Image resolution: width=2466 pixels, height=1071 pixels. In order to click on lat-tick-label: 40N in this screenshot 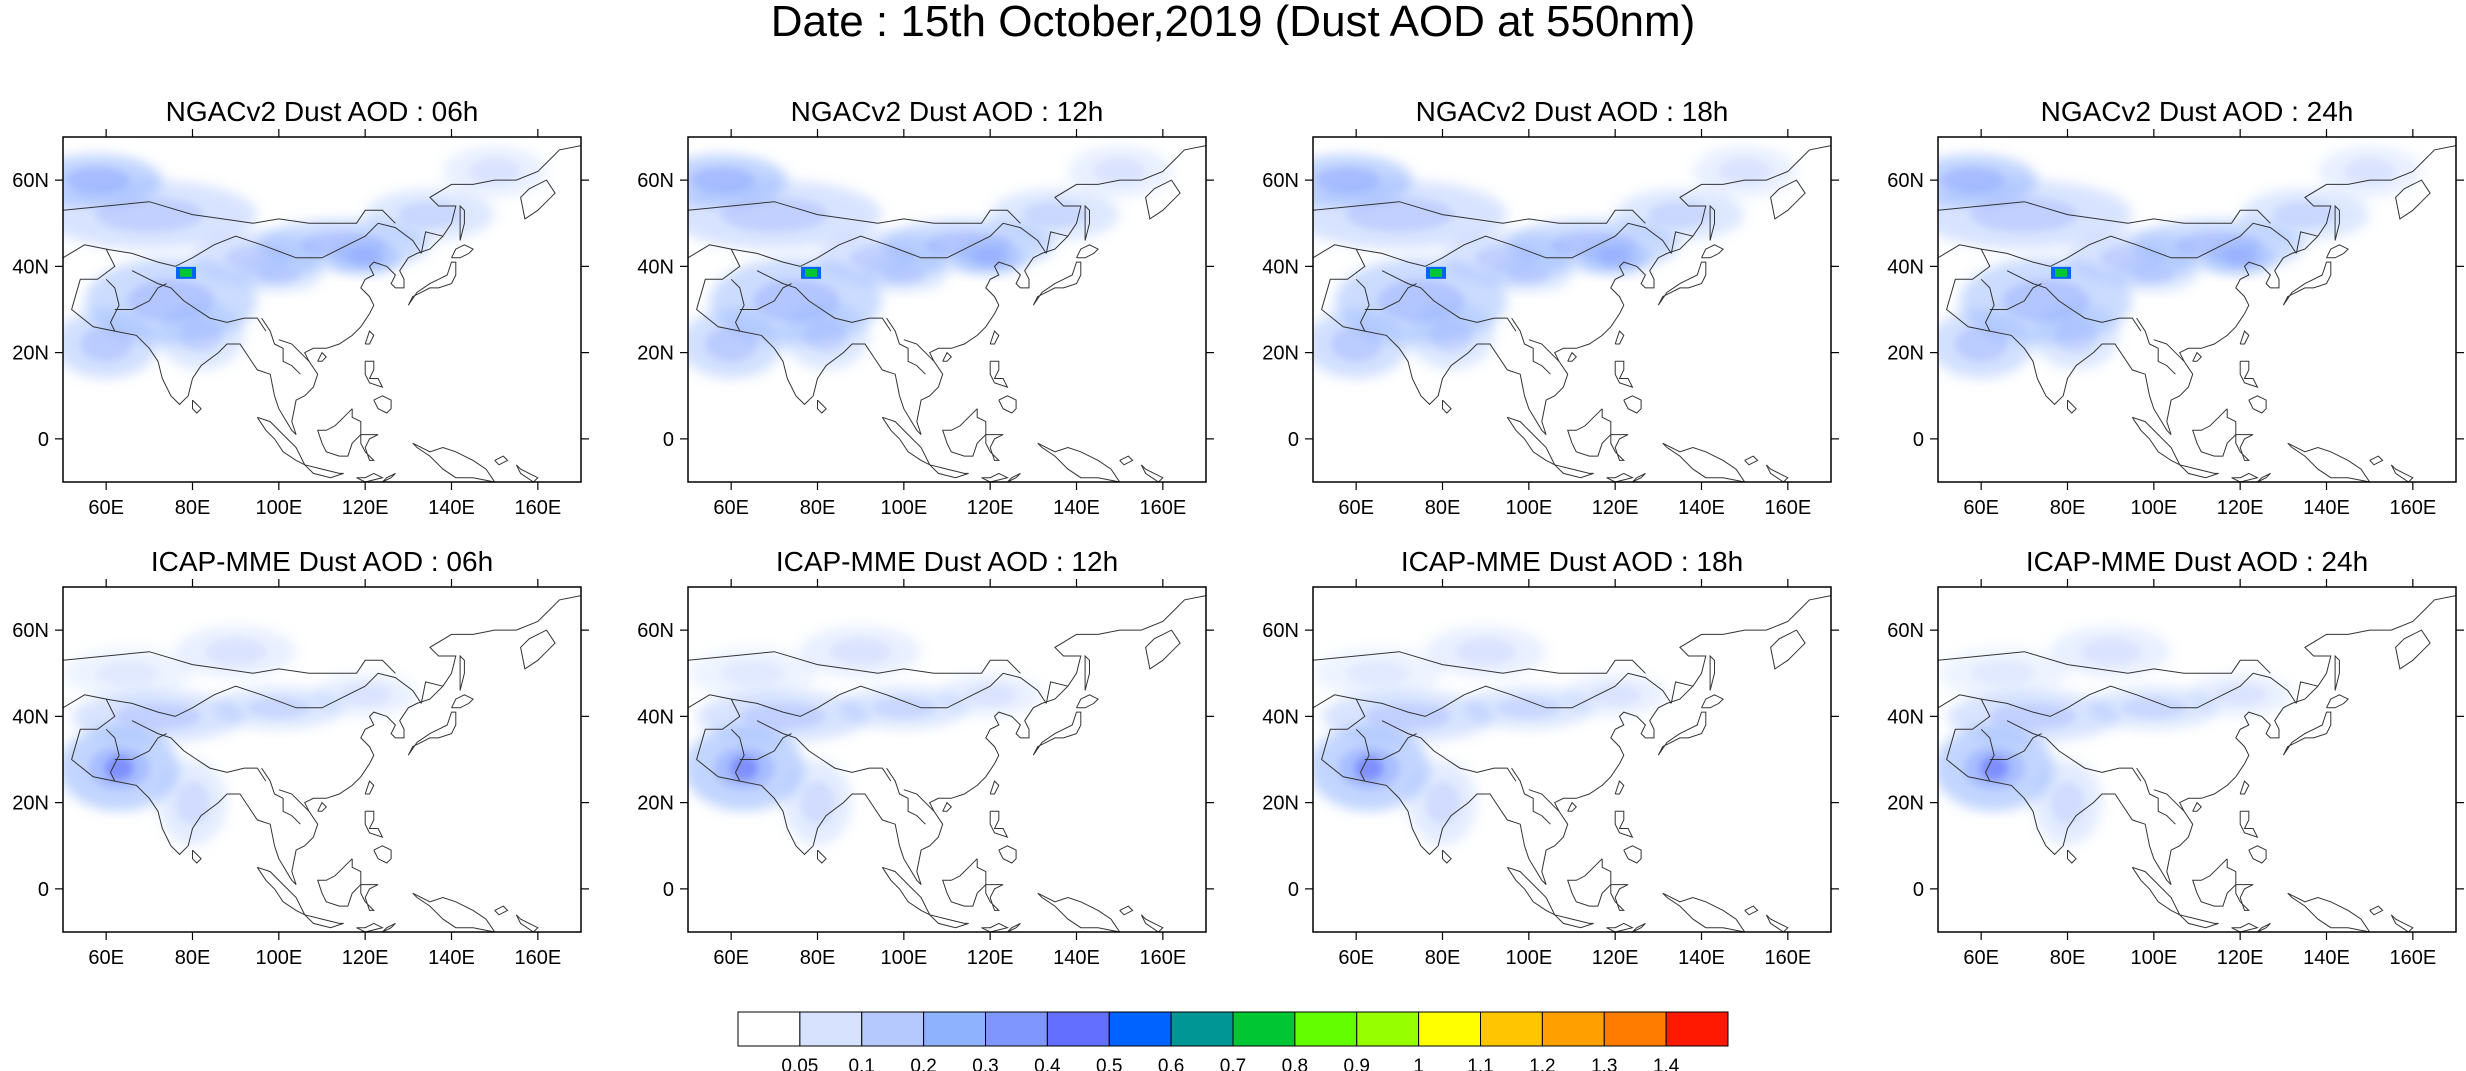, I will do `click(655, 267)`.